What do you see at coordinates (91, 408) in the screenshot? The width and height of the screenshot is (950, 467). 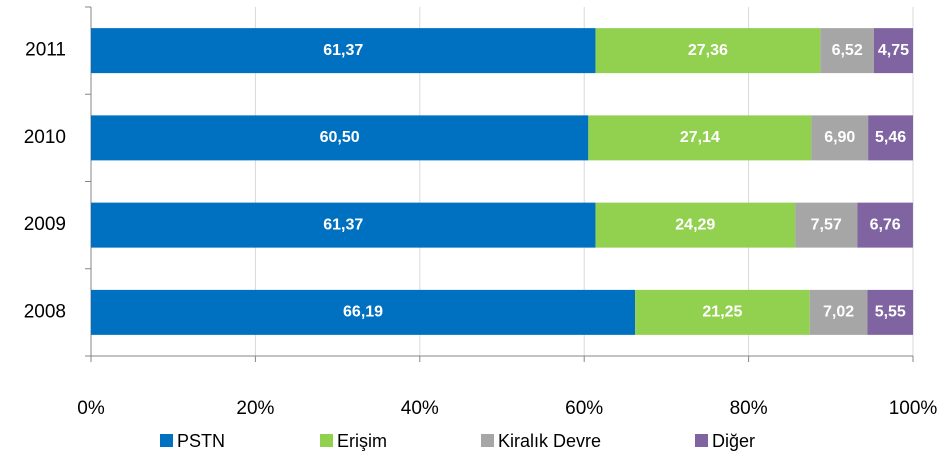 I see `x-tick-label: 0%` at bounding box center [91, 408].